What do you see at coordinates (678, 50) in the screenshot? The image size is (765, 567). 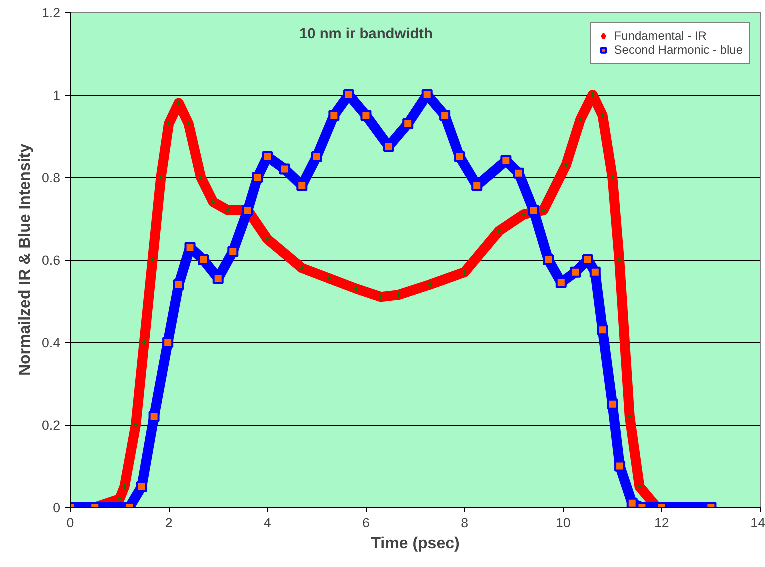 I see `legend-label: Second Harmonic - blue` at bounding box center [678, 50].